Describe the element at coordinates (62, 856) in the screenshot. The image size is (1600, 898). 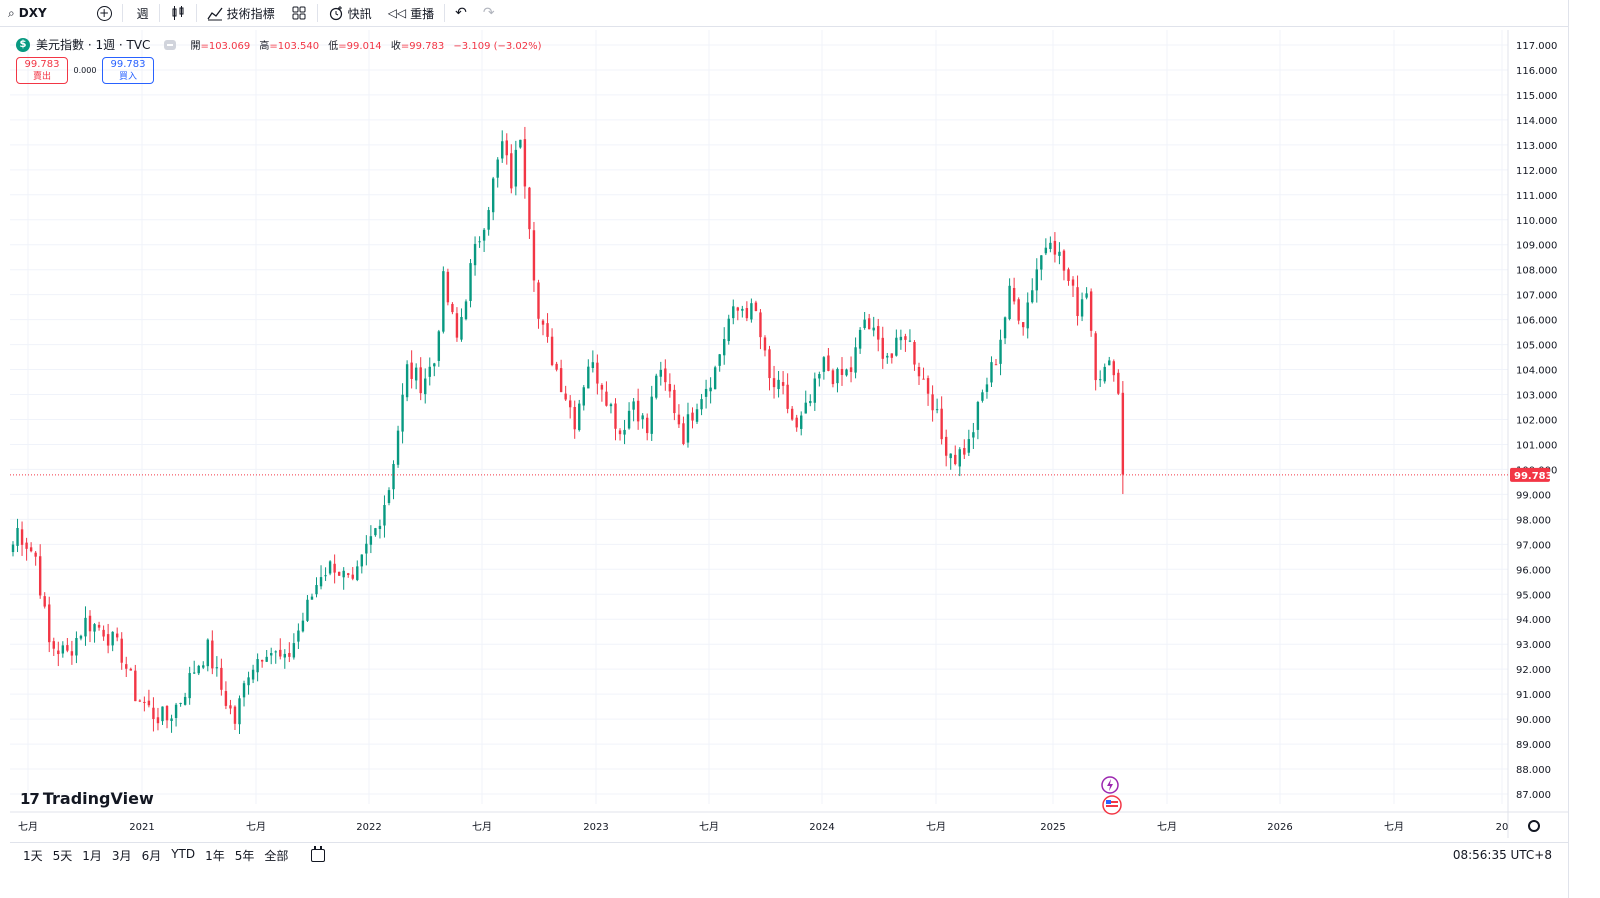
I see `range-button: 5天` at that location.